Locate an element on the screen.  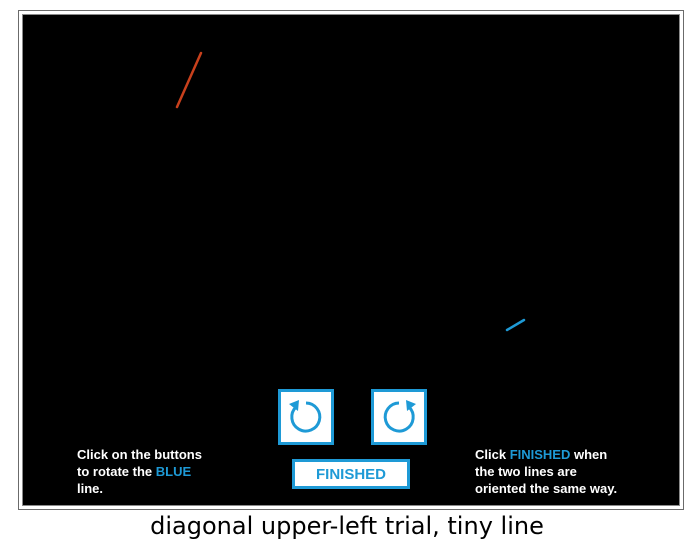
rotate-clockwise-button is located at coordinates (399, 417).